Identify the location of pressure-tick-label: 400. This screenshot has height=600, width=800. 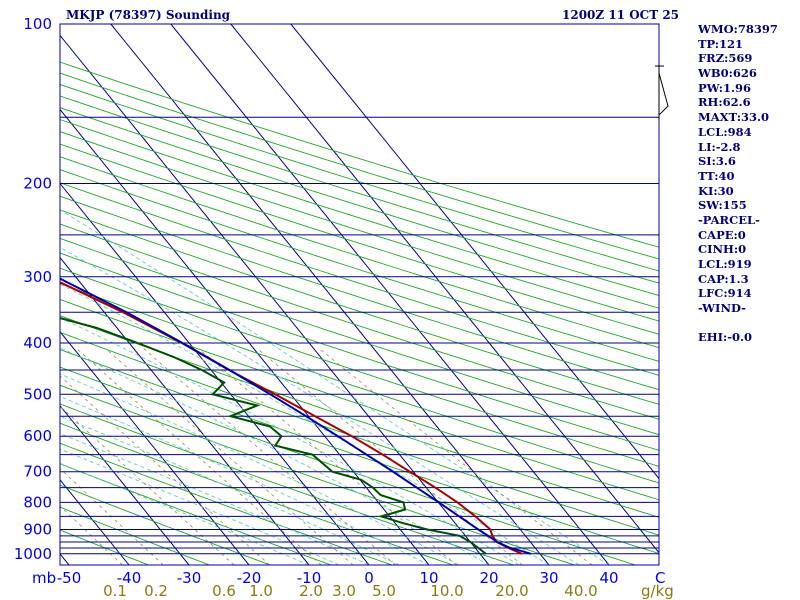
(37, 343).